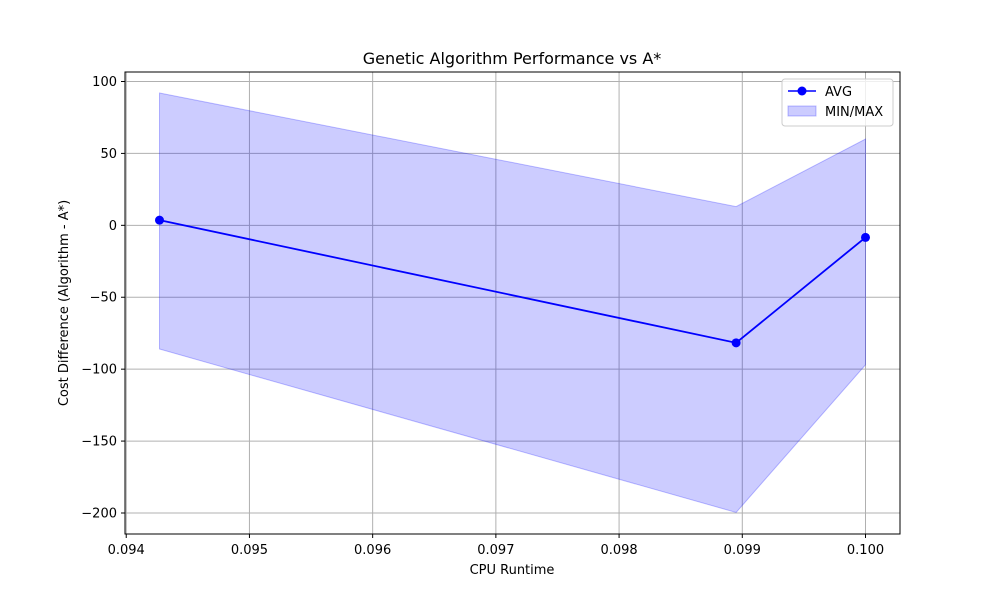 This screenshot has height=600, width=1000. Describe the element at coordinates (249, 550) in the screenshot. I see `x-tick-label: 0.095` at that location.